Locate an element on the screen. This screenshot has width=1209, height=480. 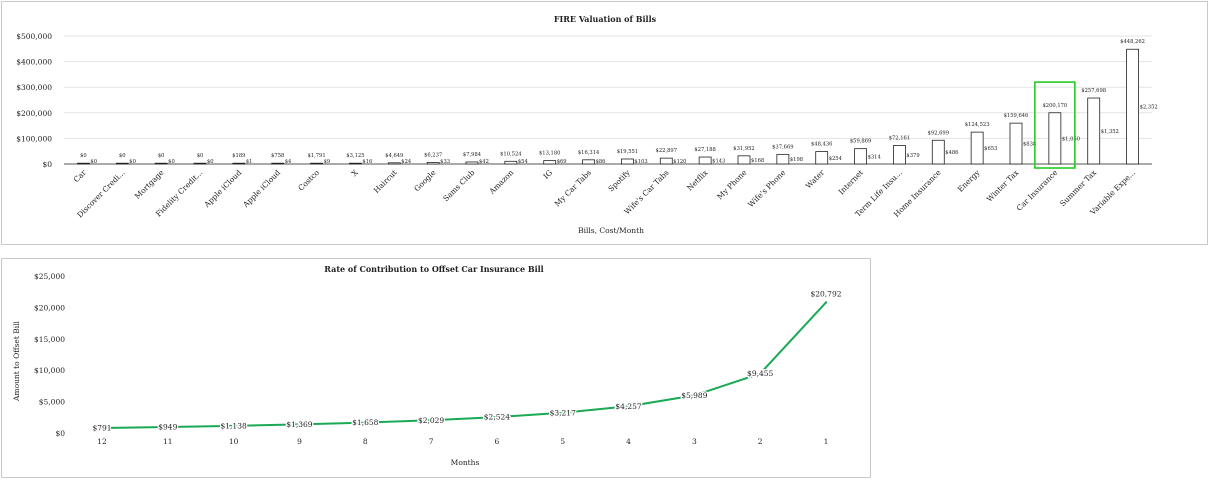
x-tick-label: Water is located at coordinates (815, 179).